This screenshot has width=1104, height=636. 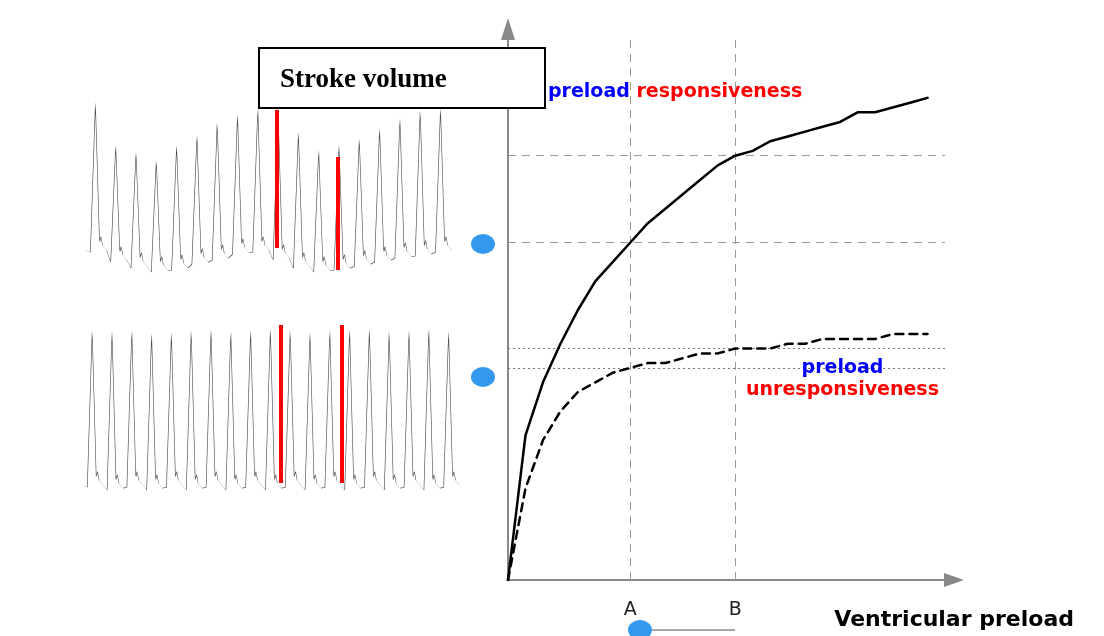 What do you see at coordinates (402, 78) in the screenshot?
I see `text-box: Stroke volume` at bounding box center [402, 78].